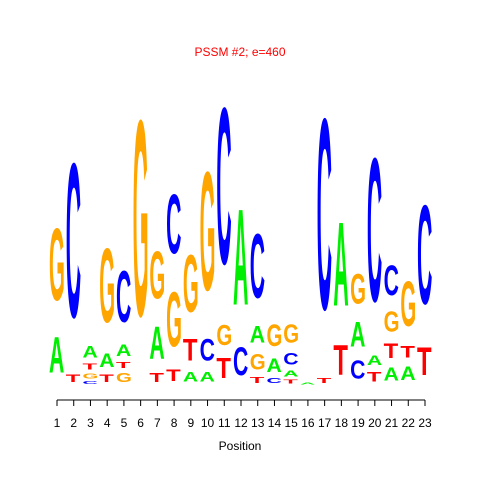 The width and height of the screenshot is (480, 485). I want to click on x-tick-label: 12, so click(241, 423).